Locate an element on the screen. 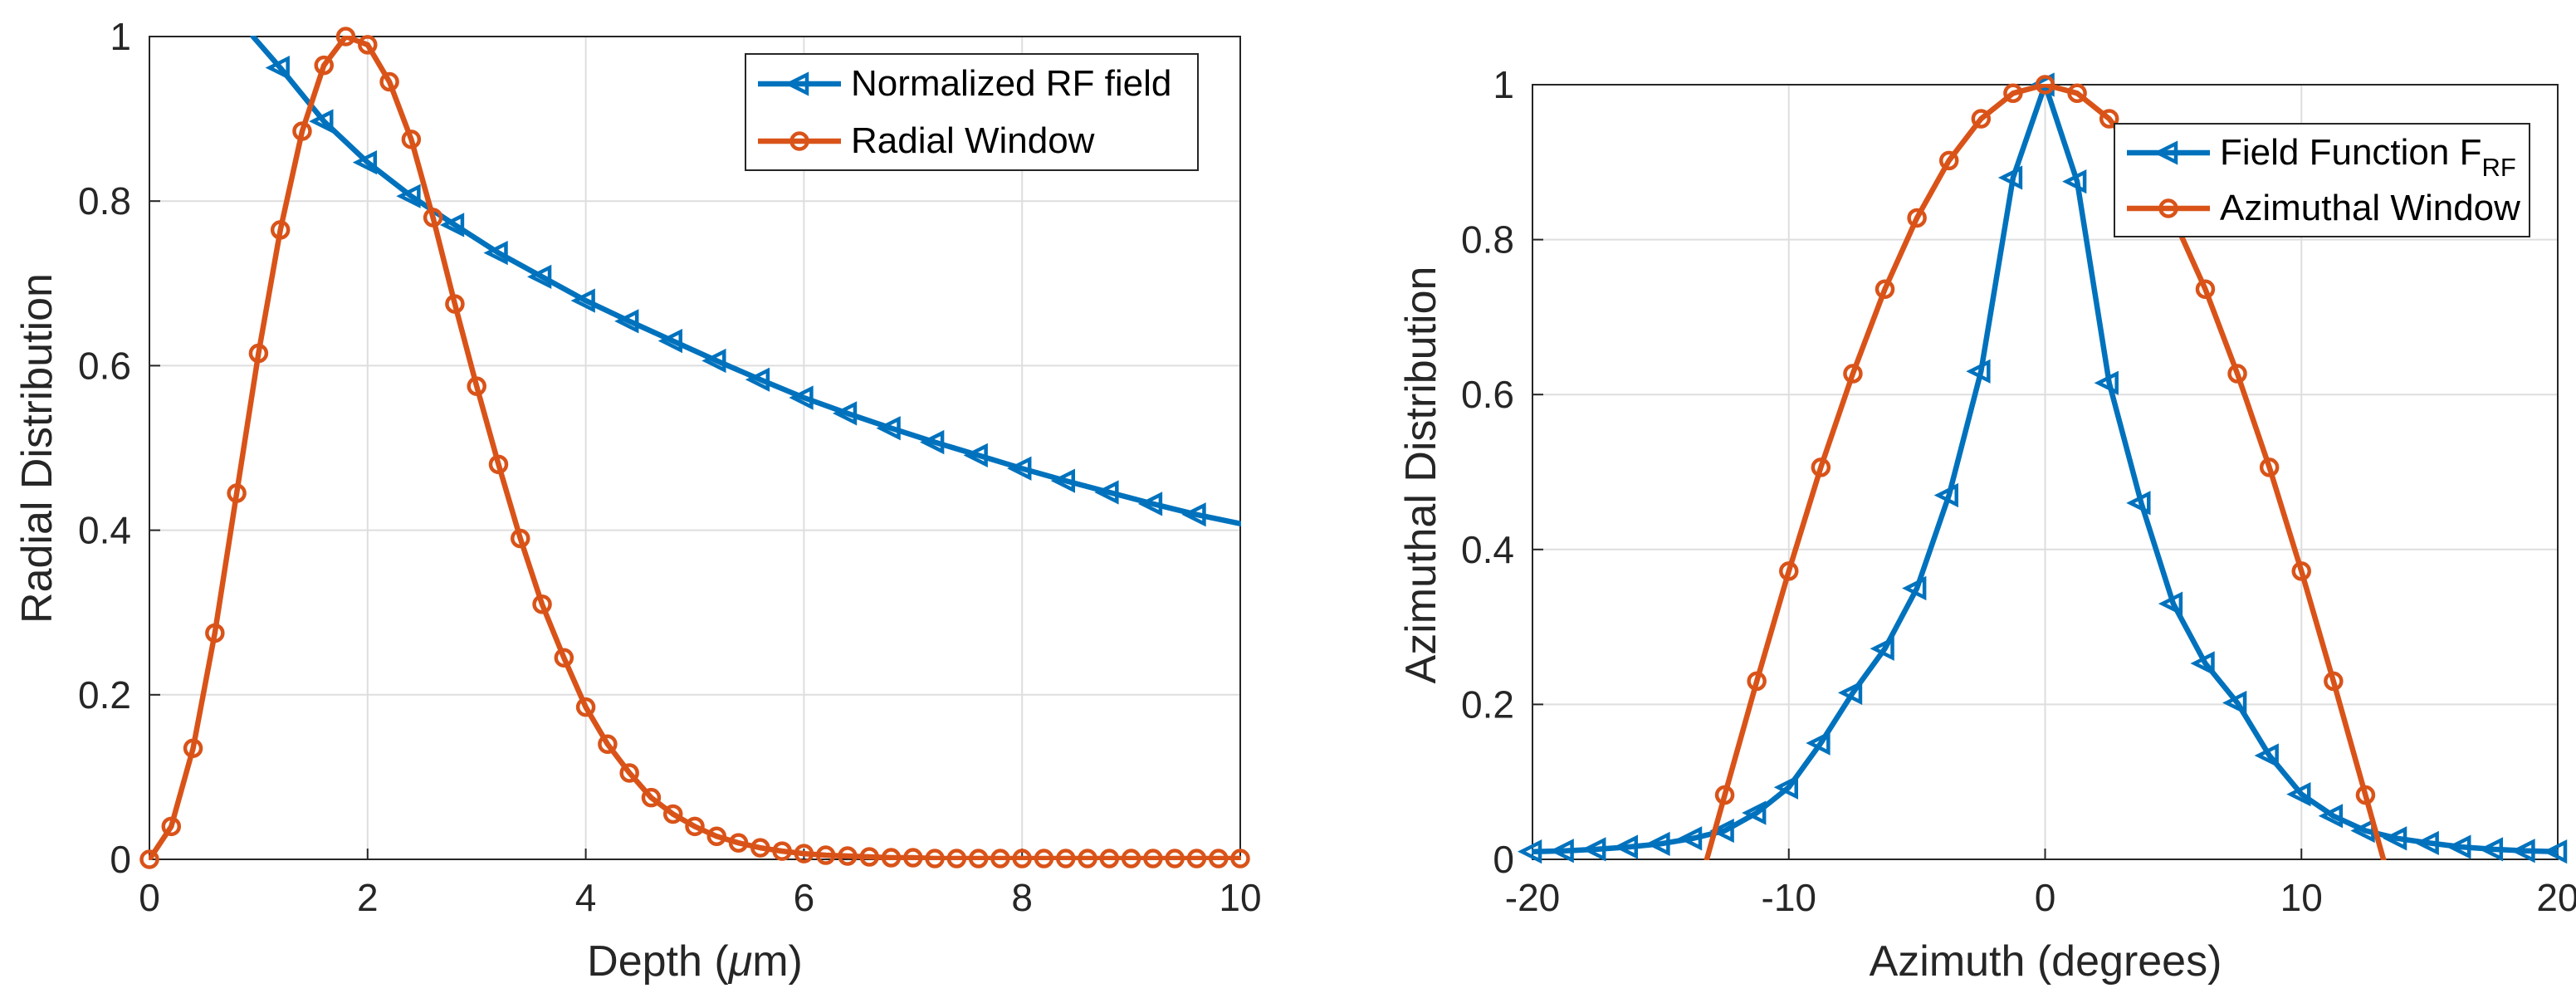  legend-label: Radial Window is located at coordinates (973, 141).